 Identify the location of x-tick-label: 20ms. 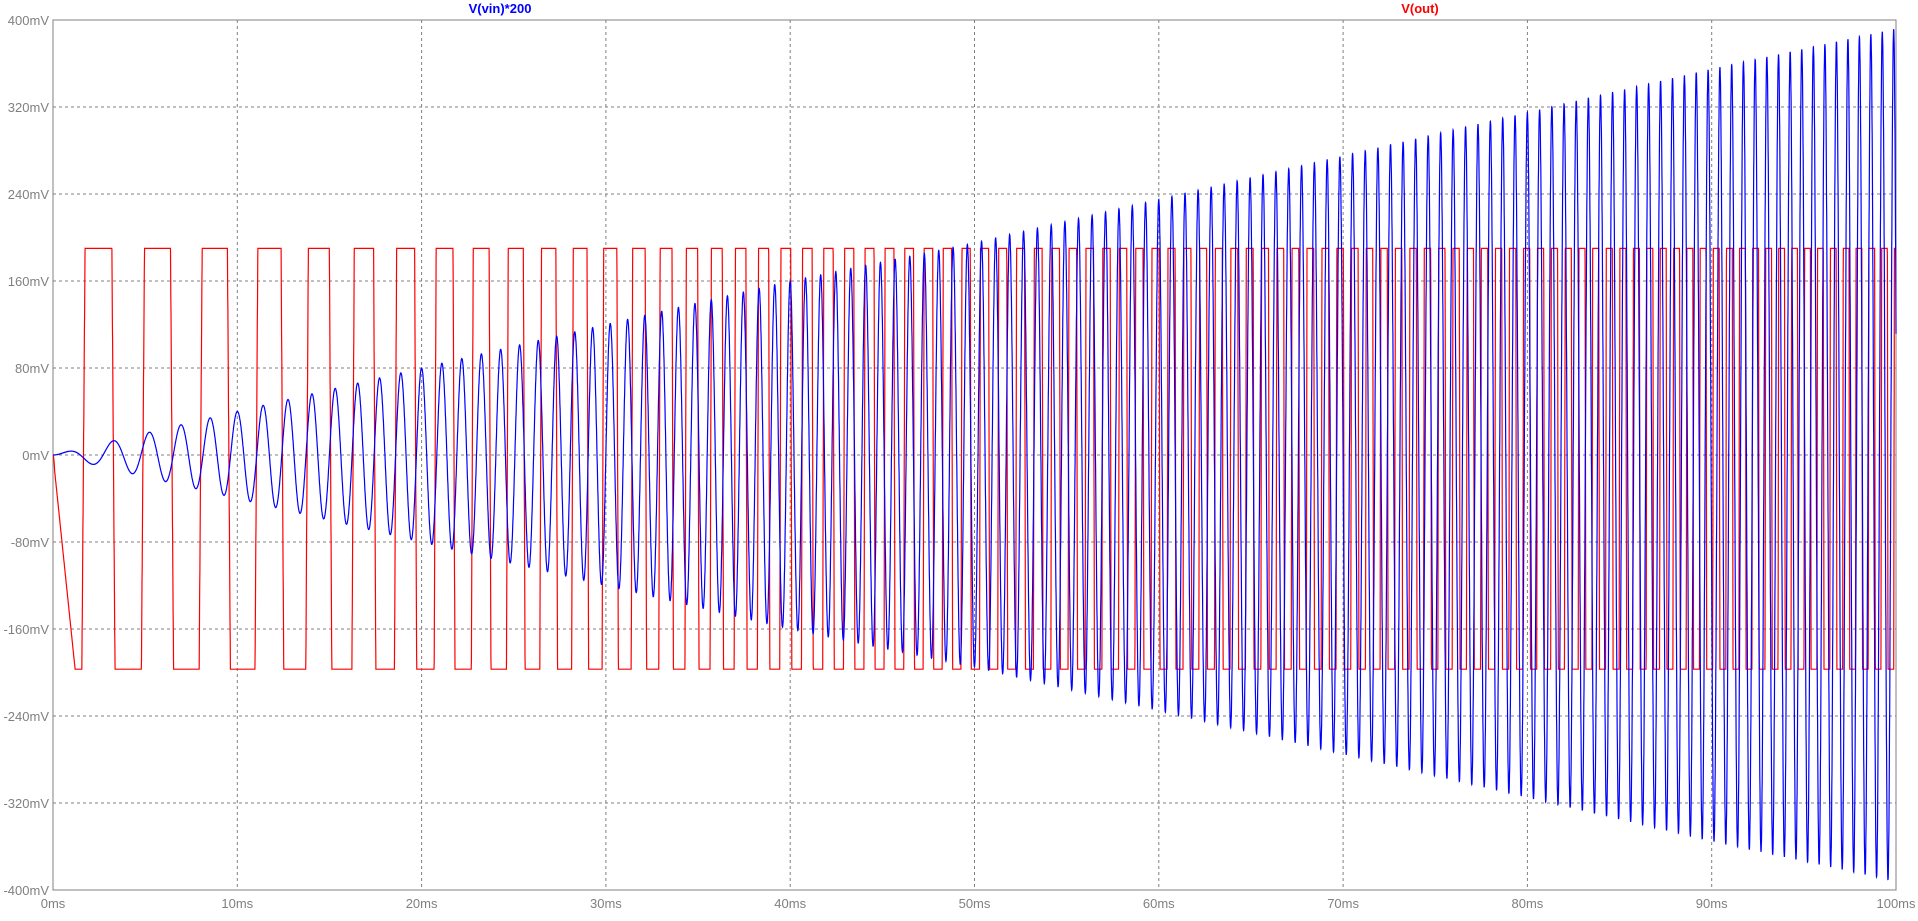
(422, 903).